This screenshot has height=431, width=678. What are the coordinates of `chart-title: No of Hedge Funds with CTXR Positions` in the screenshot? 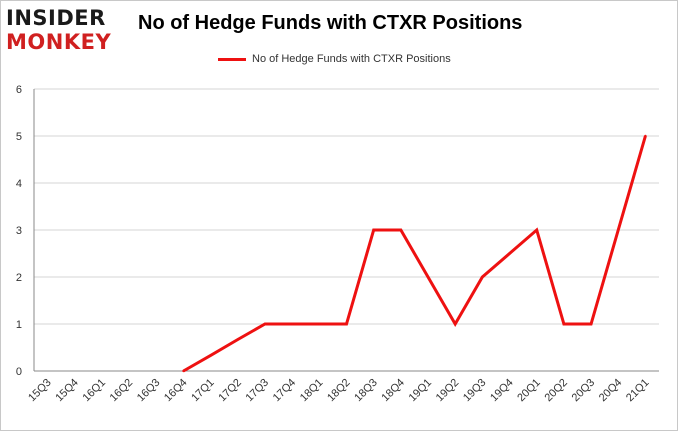 It's located at (330, 23).